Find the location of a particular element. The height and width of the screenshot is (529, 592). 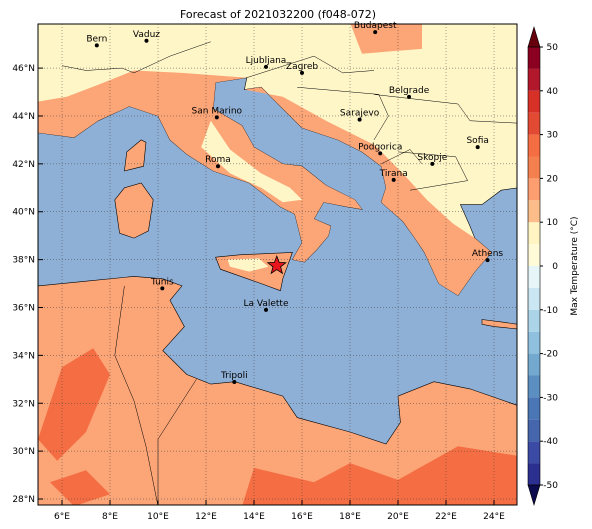

city-label: La Valette is located at coordinates (266, 304).